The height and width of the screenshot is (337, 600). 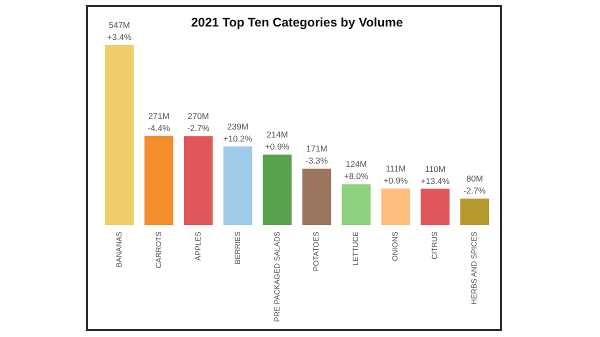 I want to click on data-label: 271M, so click(x=159, y=115).